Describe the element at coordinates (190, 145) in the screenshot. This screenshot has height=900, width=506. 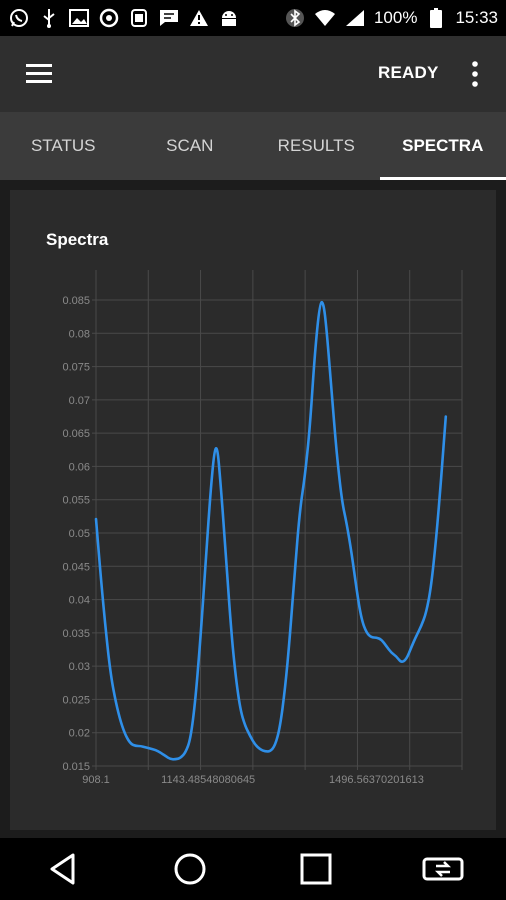
I see `tab-scan: SCAN` at that location.